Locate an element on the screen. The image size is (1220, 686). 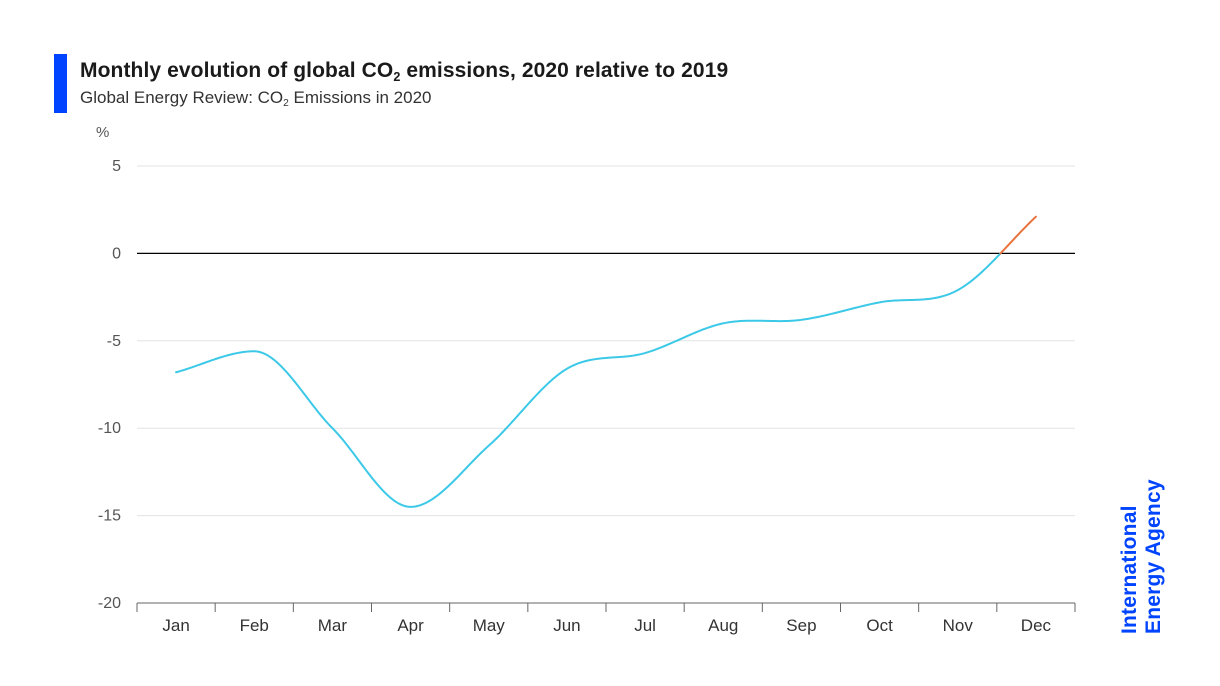
x-tick-label: Oct is located at coordinates (879, 625).